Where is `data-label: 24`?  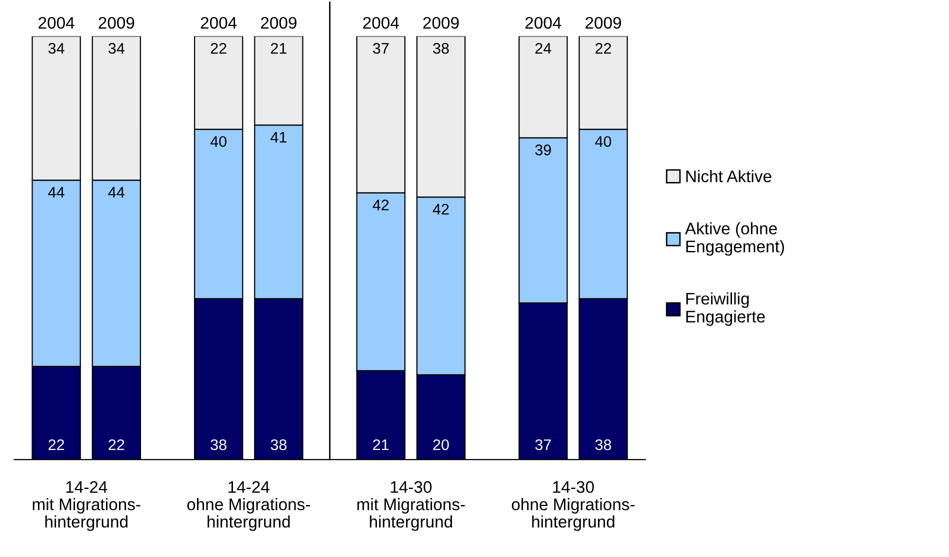
data-label: 24 is located at coordinates (543, 48).